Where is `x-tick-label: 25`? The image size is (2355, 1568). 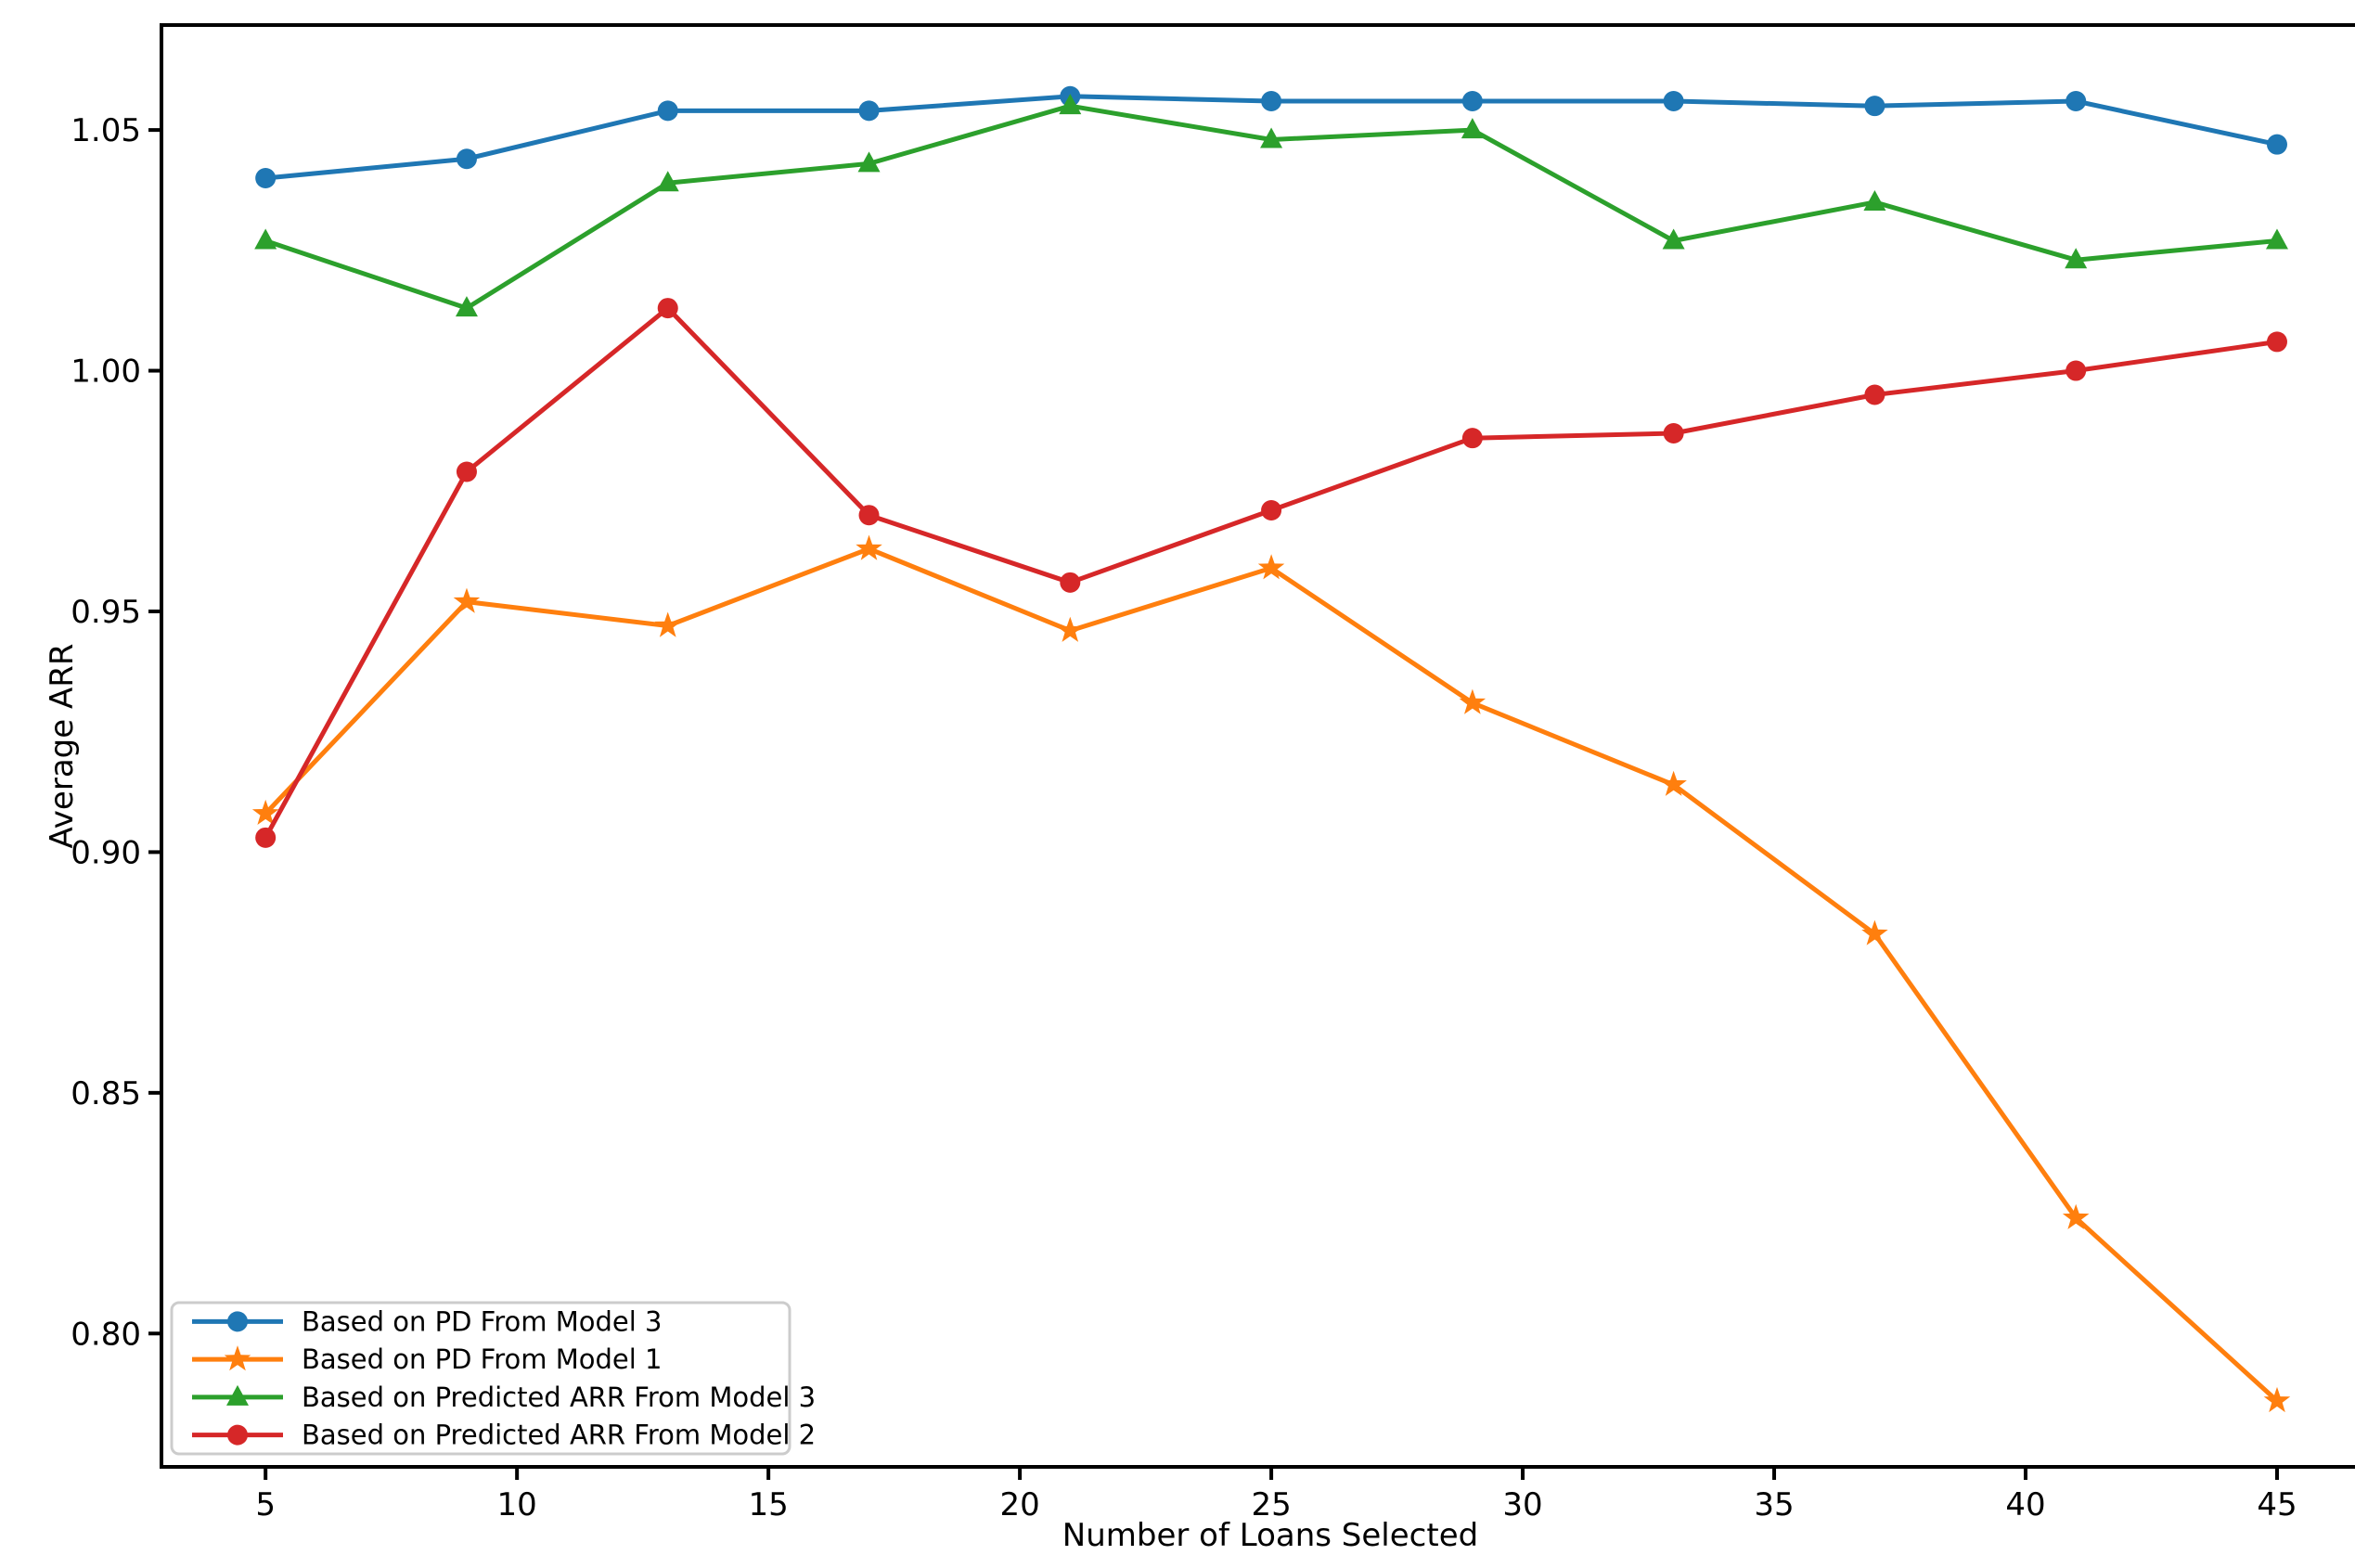 x-tick-label: 25 is located at coordinates (1271, 1504).